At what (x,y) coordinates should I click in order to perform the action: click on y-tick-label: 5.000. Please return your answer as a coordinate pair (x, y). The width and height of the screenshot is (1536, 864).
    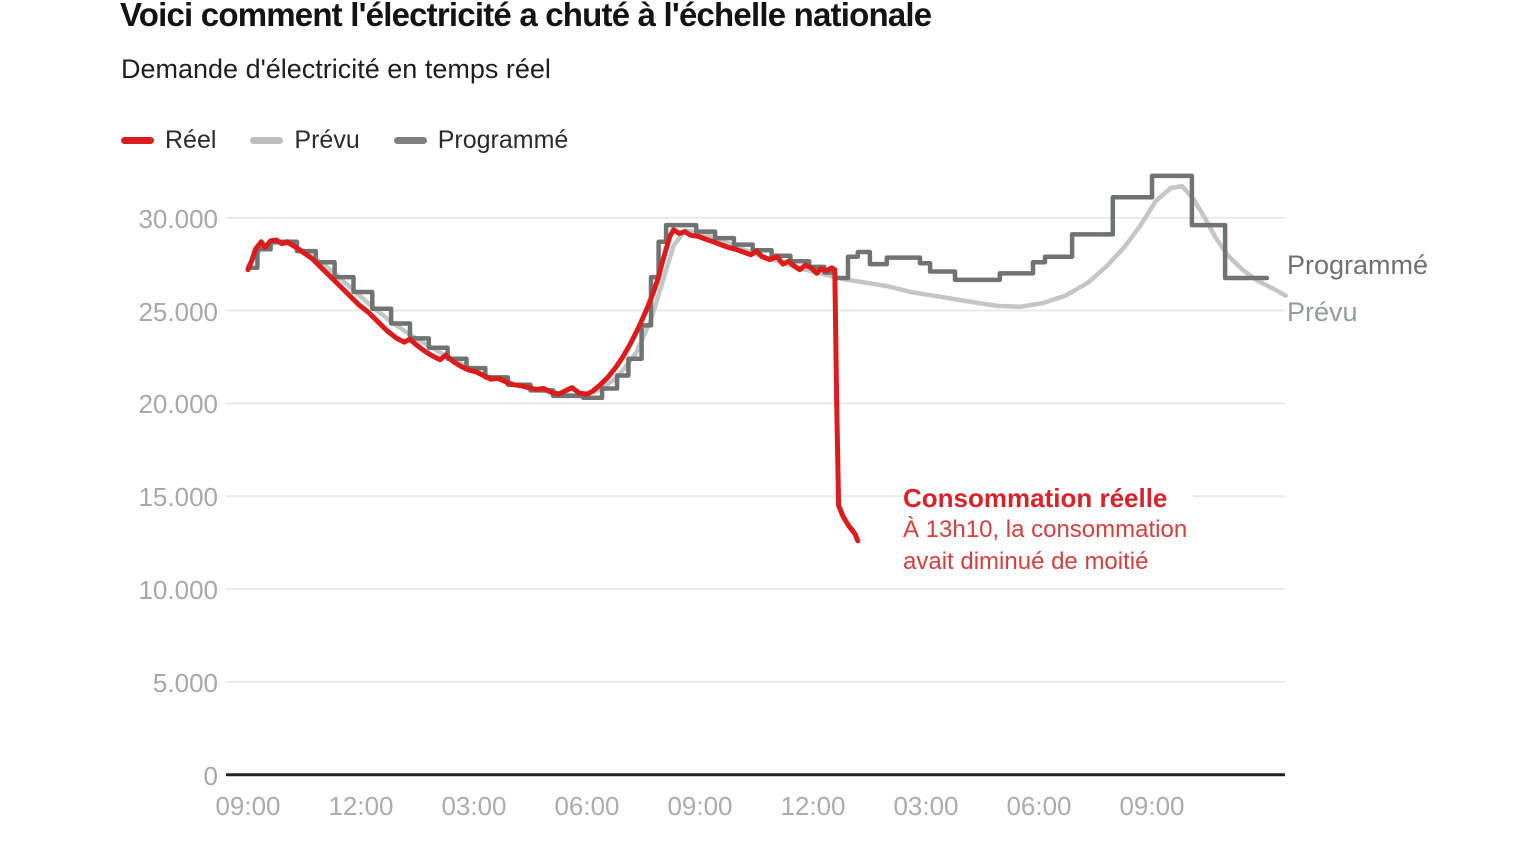
    Looking at the image, I should click on (185, 682).